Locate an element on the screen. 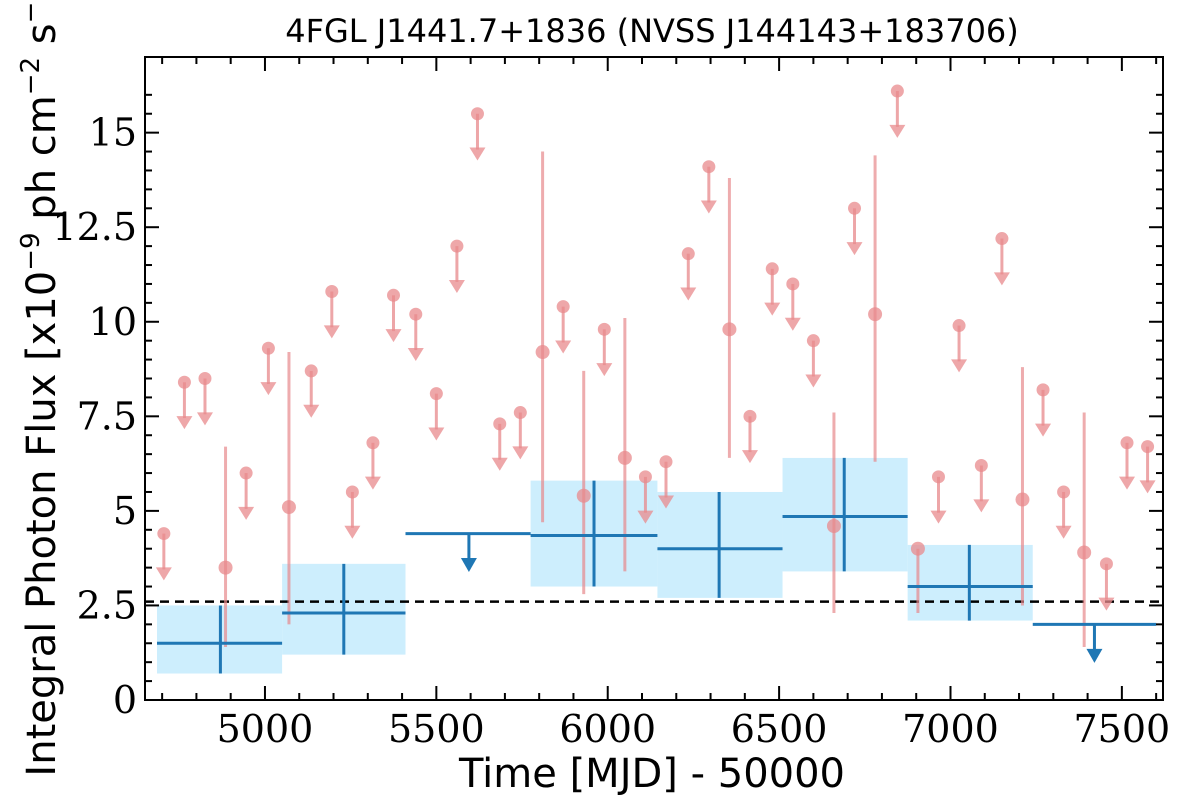 Image resolution: width=1200 pixels, height=800 pixels. x-tick-label: 6500 is located at coordinates (779, 729).